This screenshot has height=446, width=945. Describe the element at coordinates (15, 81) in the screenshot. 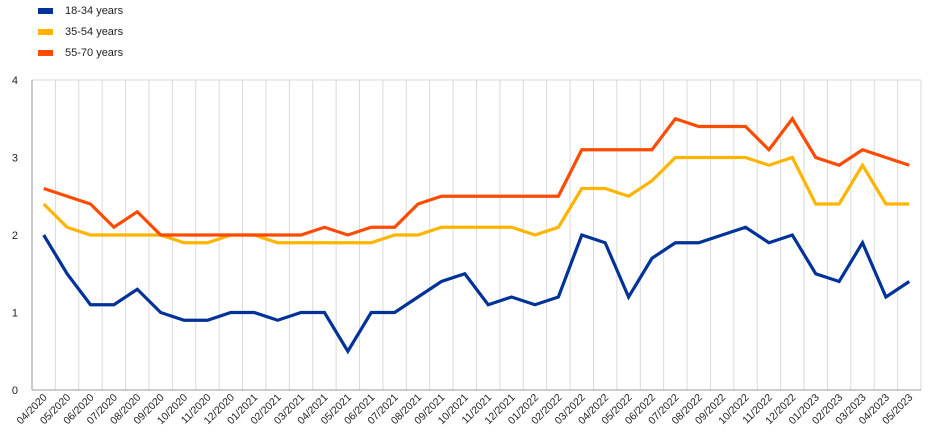

I see `y-tick-label: 4` at that location.